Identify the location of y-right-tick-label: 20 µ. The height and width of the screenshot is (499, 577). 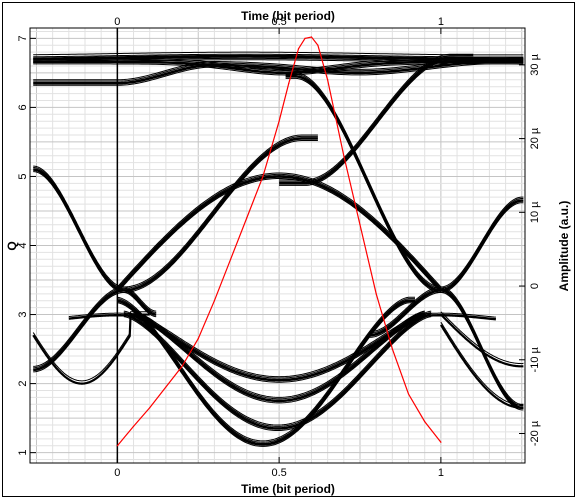
(535, 138).